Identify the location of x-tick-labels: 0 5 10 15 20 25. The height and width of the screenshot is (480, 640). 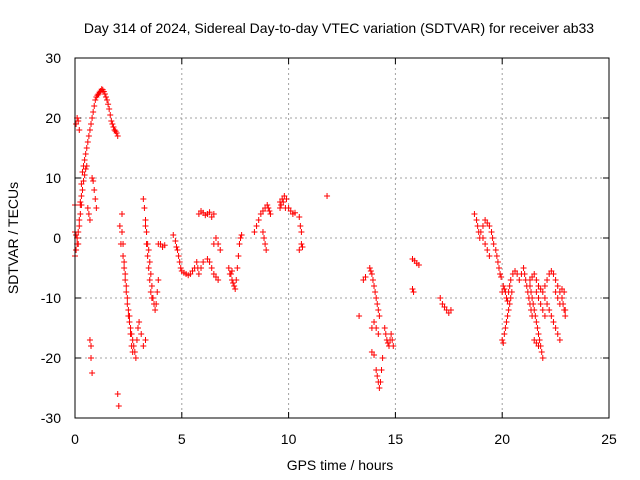
(344, 439).